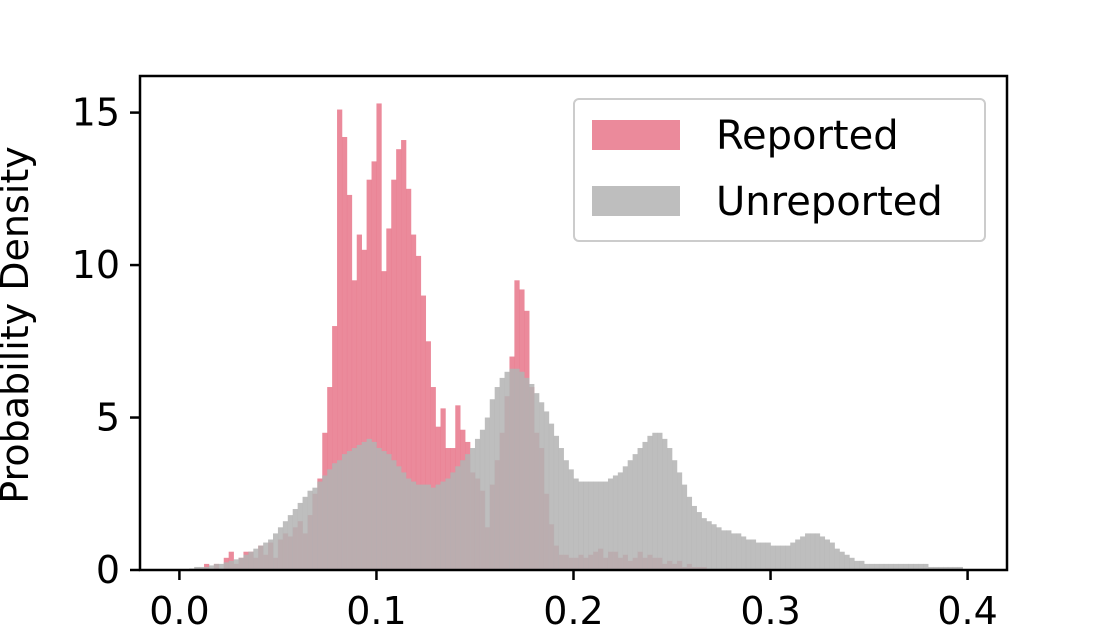  What do you see at coordinates (573, 611) in the screenshot?
I see `x-tick-label: 0.2` at bounding box center [573, 611].